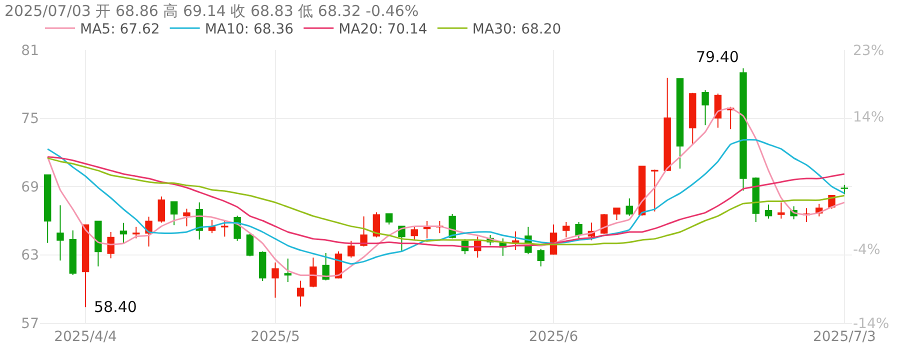  Describe the element at coordinates (115, 307) in the screenshot. I see `annotation: 58.40` at that location.